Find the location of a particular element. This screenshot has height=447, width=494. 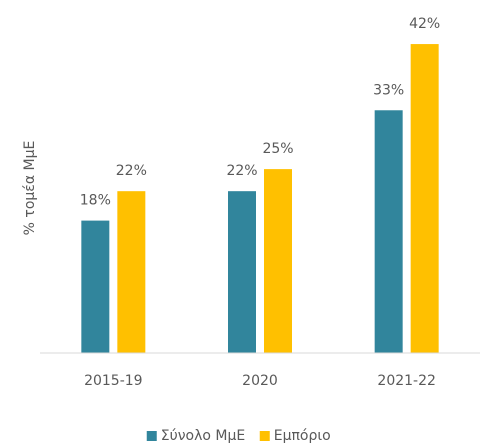

legend-label: Εμπόριο is located at coordinates (302, 436).